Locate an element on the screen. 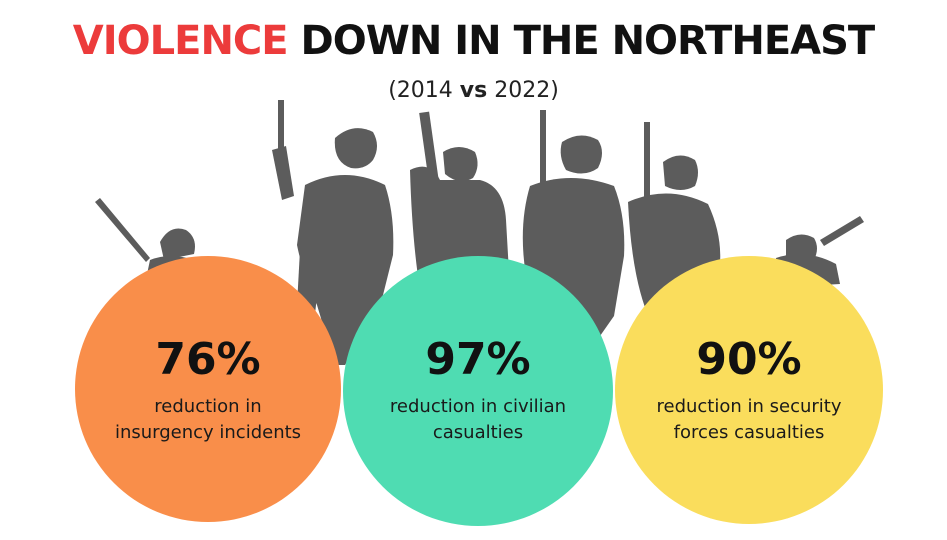 The height and width of the screenshot is (540, 947). stat-circle-civilian: 97% reduction in civilian casualties is located at coordinates (478, 391).